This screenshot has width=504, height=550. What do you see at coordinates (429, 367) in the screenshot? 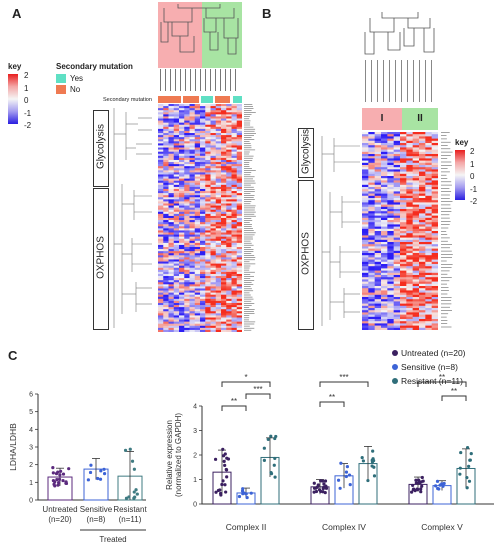
I see `legend-c-item-sensitive: Sensitive (n=8)` at bounding box center [429, 367].